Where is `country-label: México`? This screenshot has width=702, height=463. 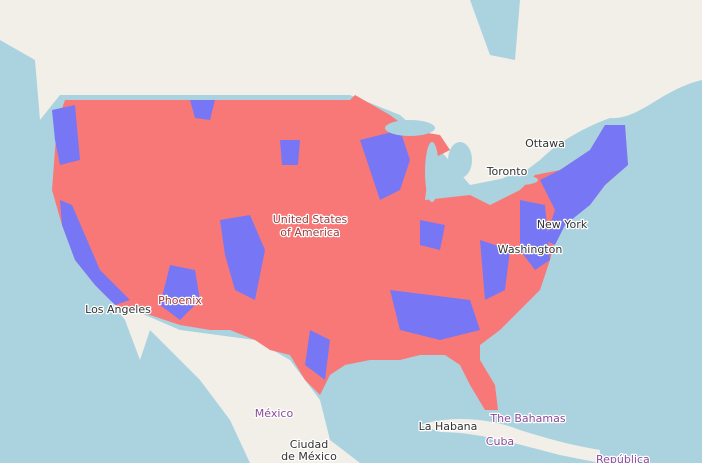 country-label: México is located at coordinates (274, 413).